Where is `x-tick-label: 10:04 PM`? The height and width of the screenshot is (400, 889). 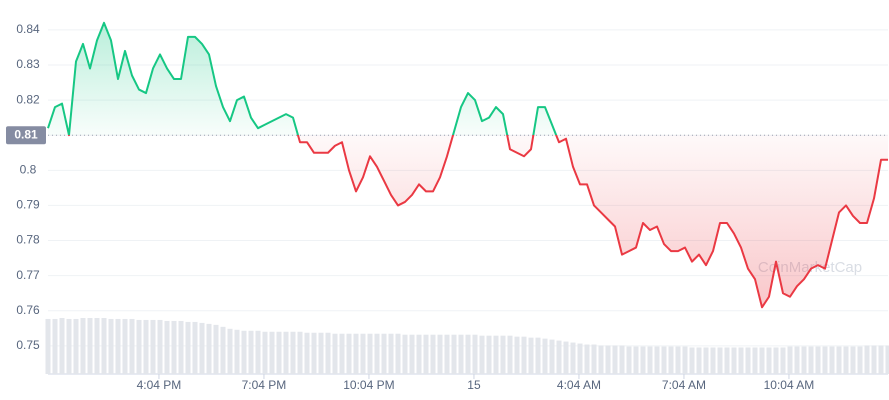
x-tick-label: 10:04 PM is located at coordinates (368, 385).